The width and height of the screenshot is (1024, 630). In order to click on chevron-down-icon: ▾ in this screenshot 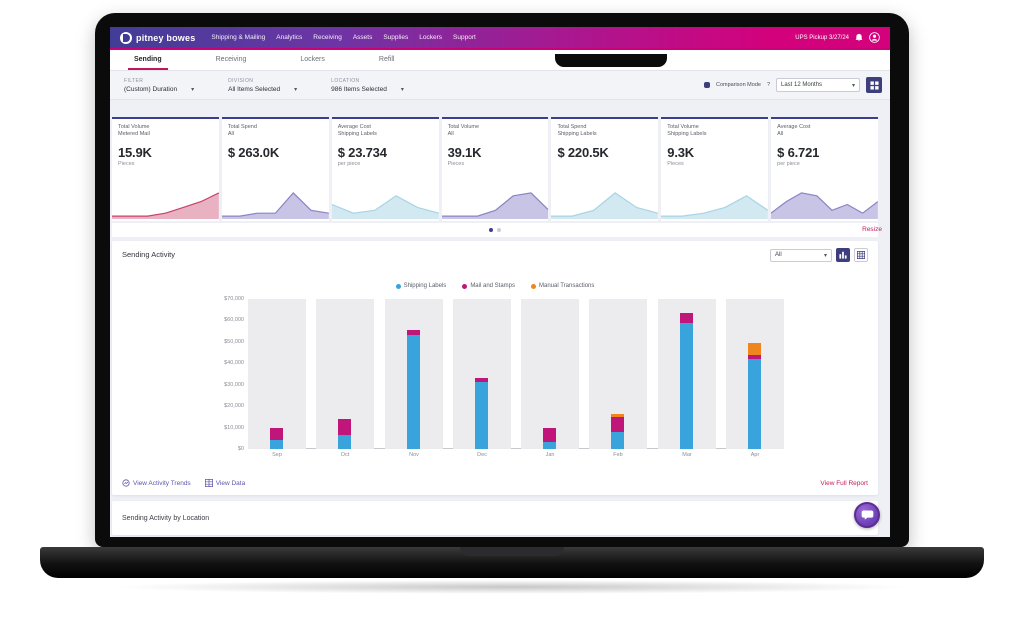, I will do `click(853, 85)`.